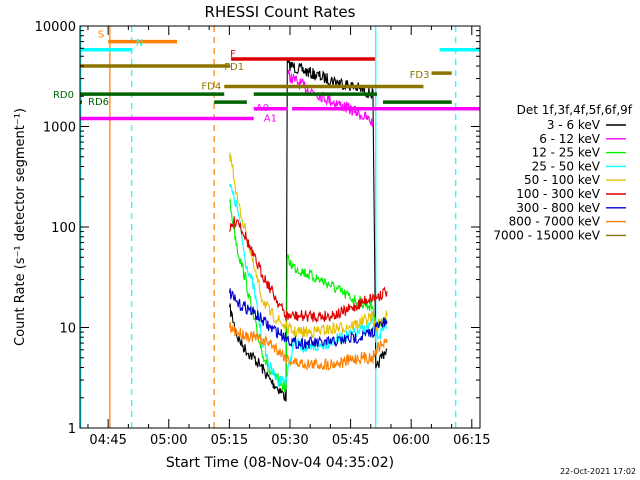 The width and height of the screenshot is (640, 480). What do you see at coordinates (350, 440) in the screenshot?
I see `x-tick-label: 05:45` at bounding box center [350, 440].